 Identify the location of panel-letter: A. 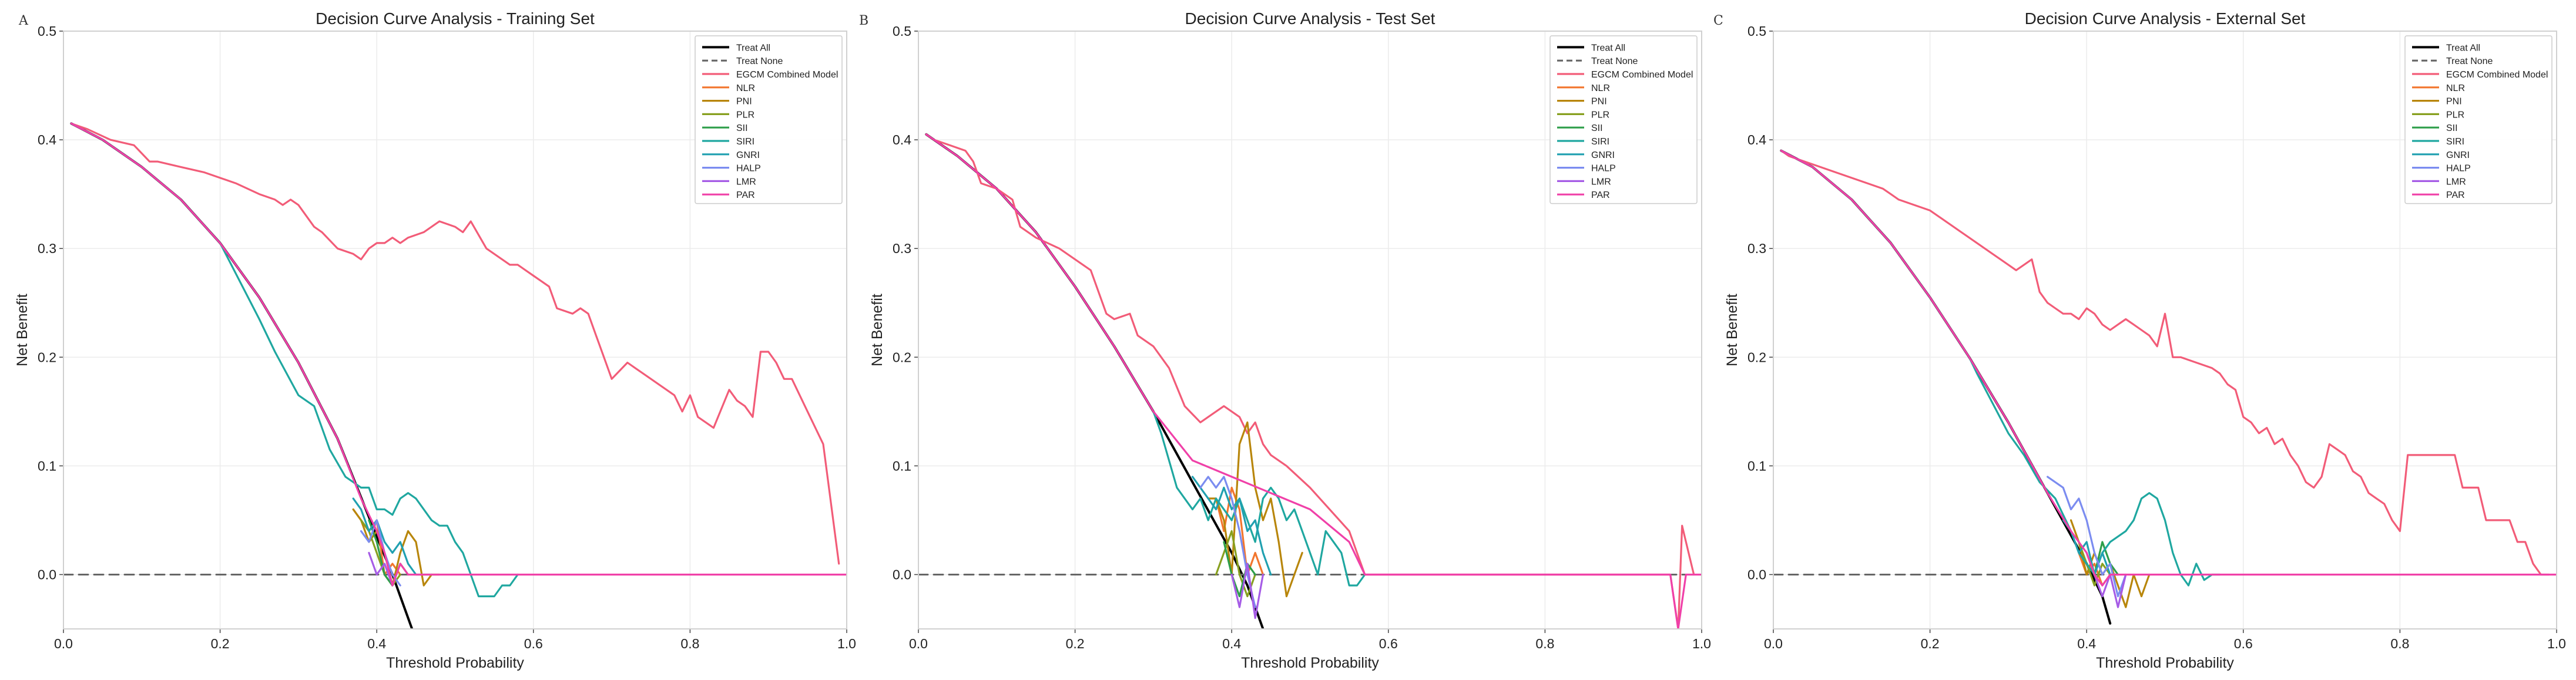
(24, 21).